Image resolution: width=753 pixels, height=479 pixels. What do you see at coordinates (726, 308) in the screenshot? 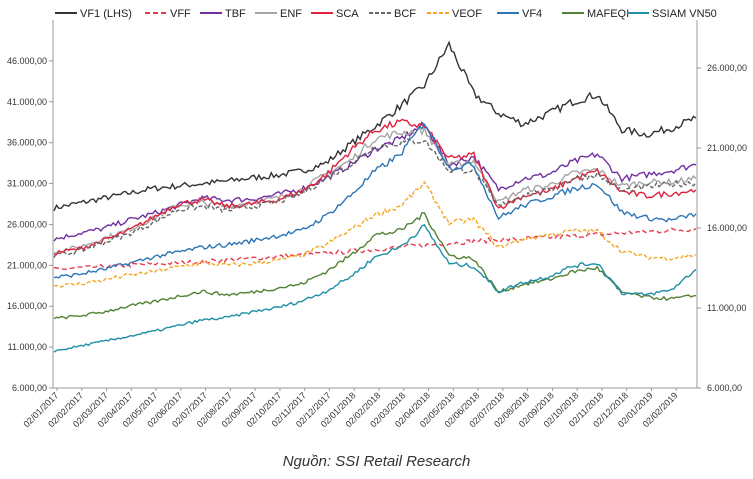
I see `y-right-tick-label: 11.000,00` at bounding box center [726, 308].